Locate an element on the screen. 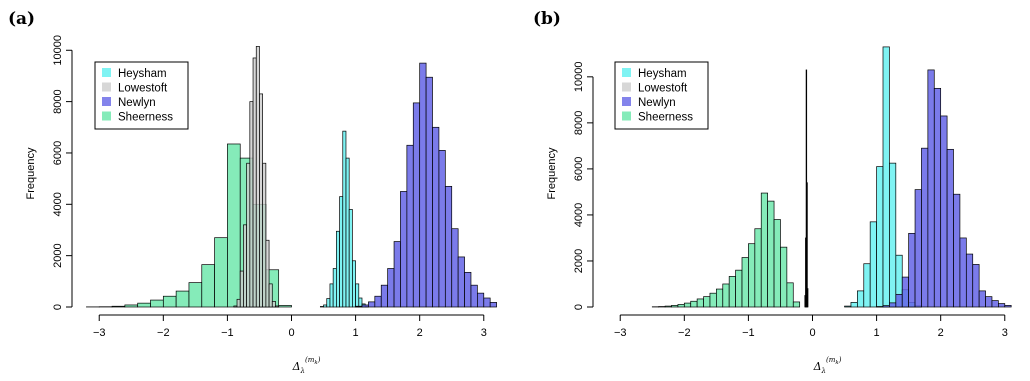  x-tick-label: −1 is located at coordinates (227, 333).